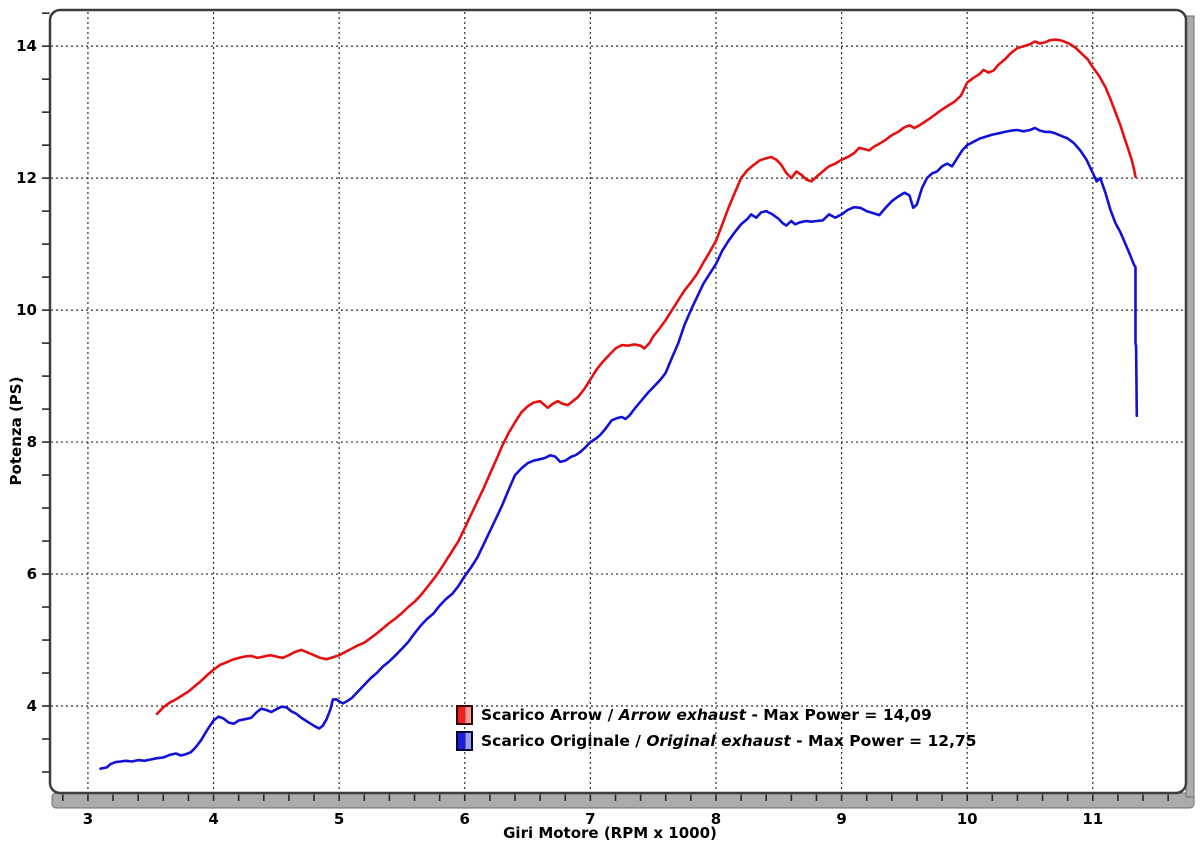 This screenshot has height=848, width=1200. Describe the element at coordinates (16, 431) in the screenshot. I see `y-axis-title: Potenza (PS)` at that location.